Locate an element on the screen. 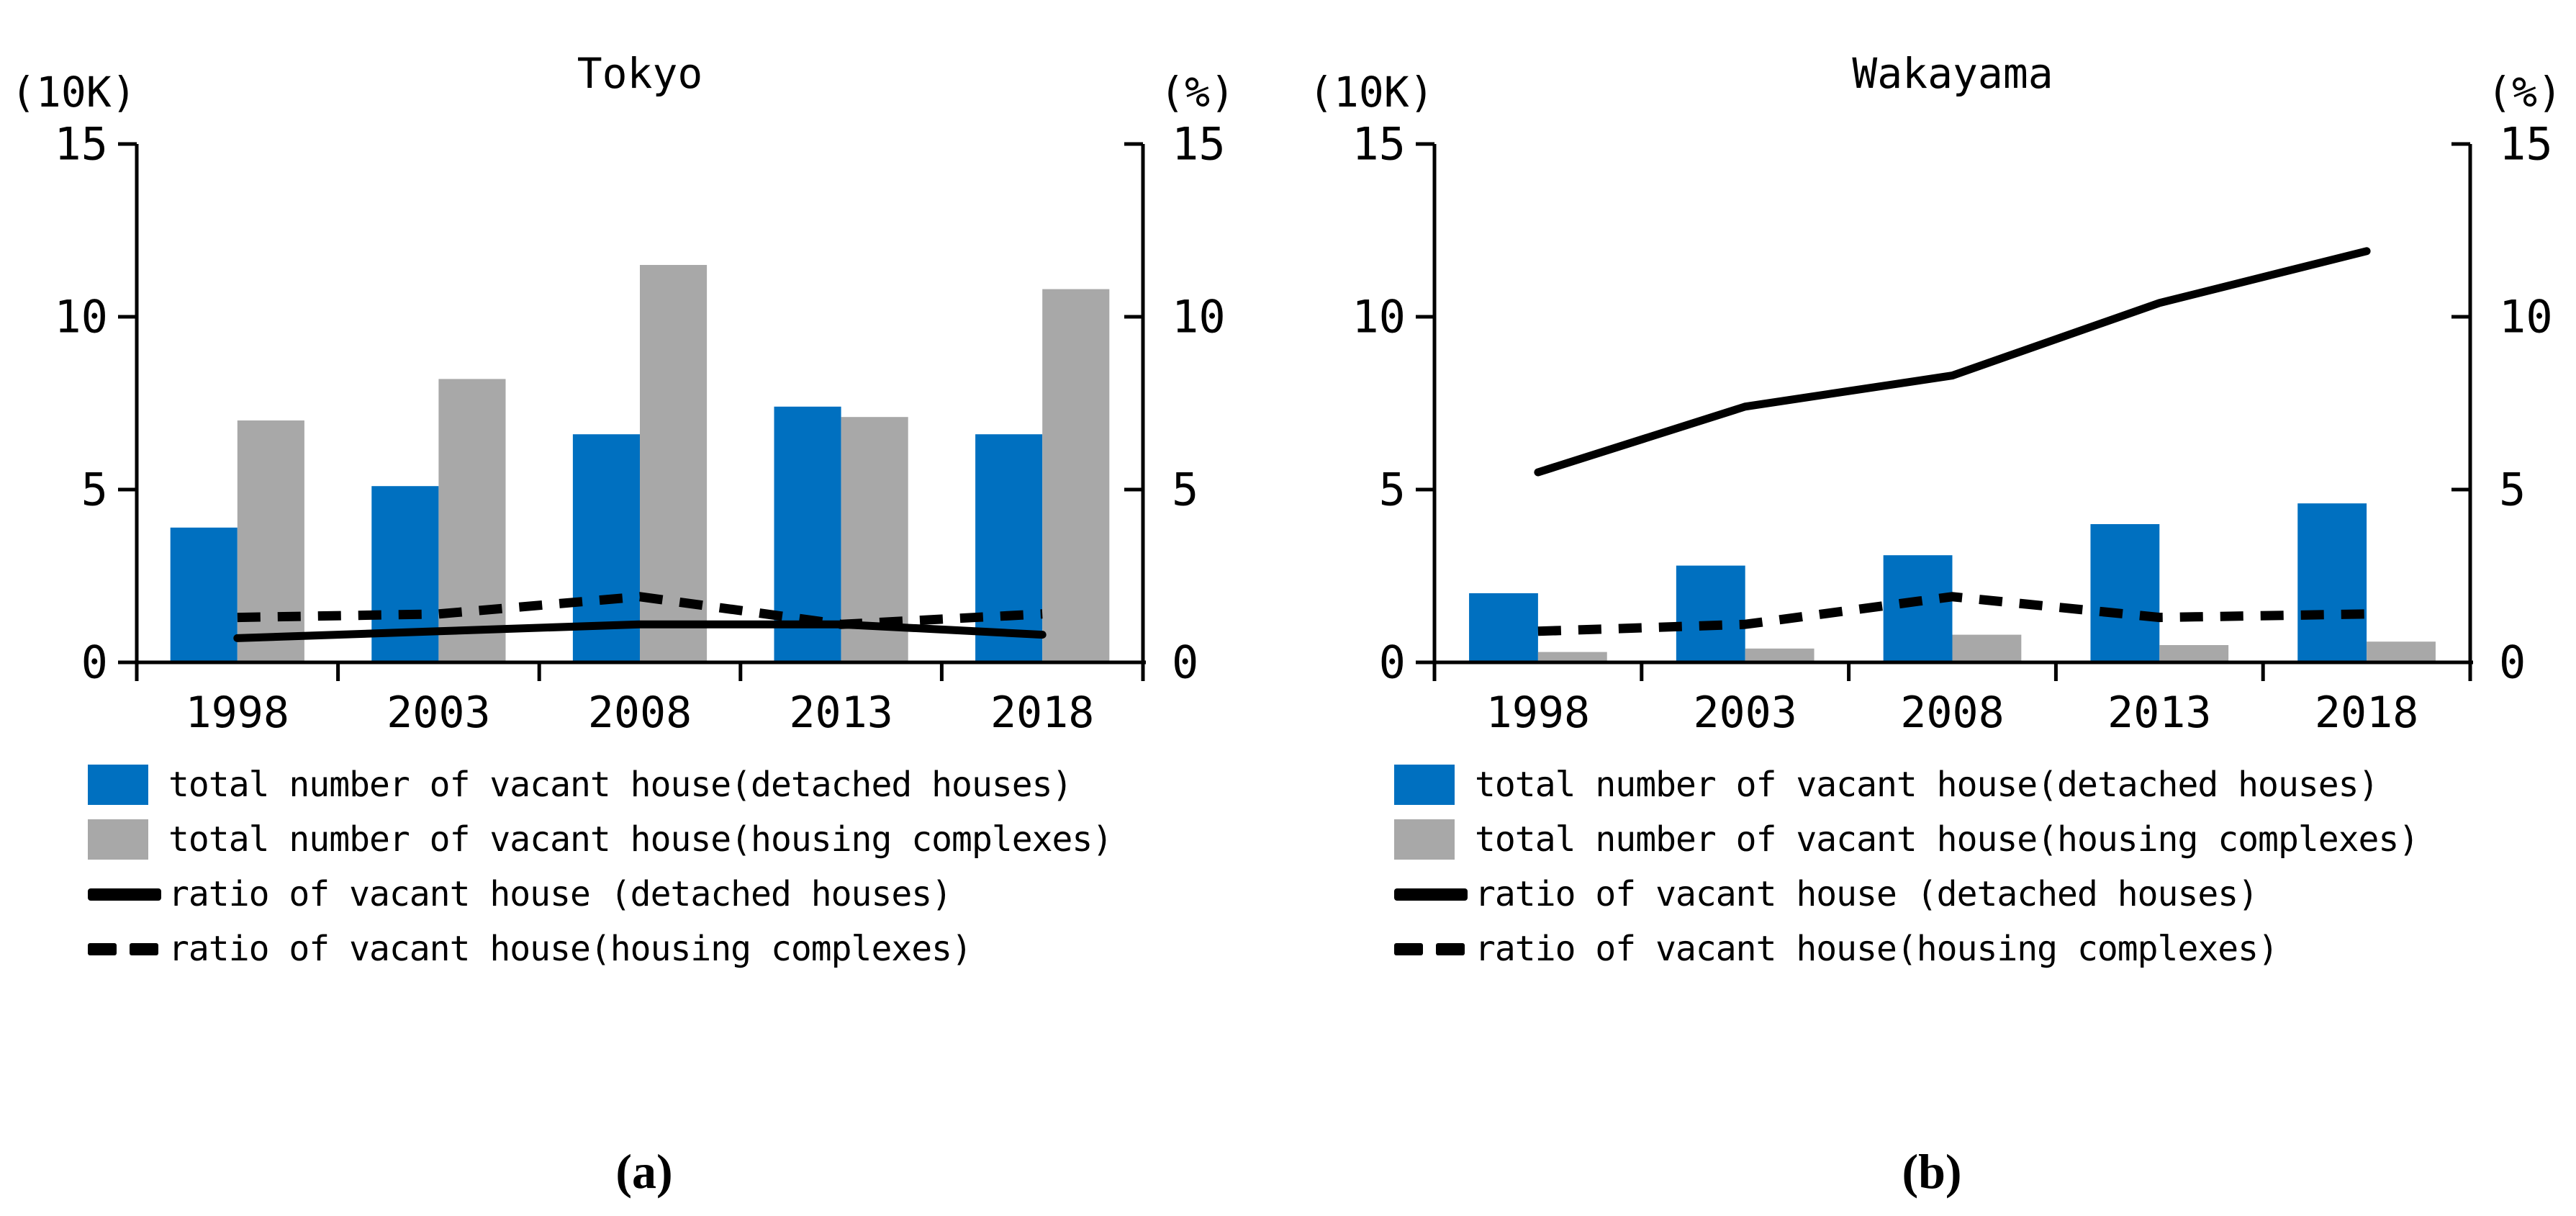 This screenshot has height=1216, width=2576. caption-b: (b) is located at coordinates (1932, 1171).